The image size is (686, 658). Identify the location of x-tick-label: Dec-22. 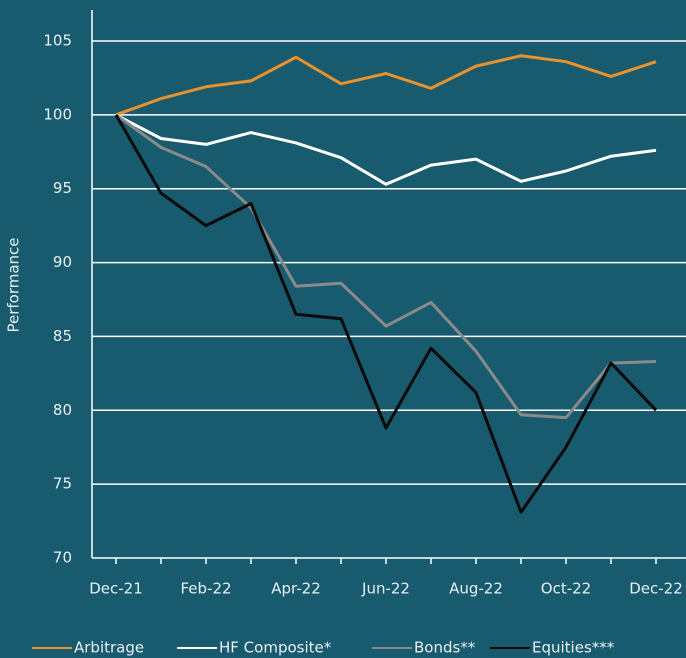
(656, 589).